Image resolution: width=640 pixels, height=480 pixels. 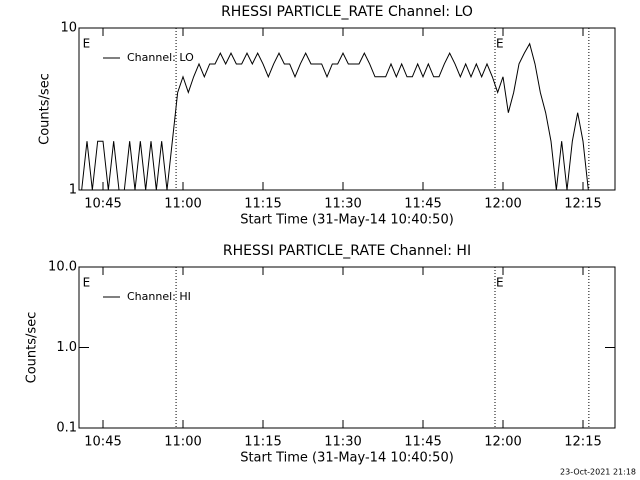 I want to click on chart-title: RHESSI PARTICLE_RATE Channel: HI, so click(x=347, y=251).